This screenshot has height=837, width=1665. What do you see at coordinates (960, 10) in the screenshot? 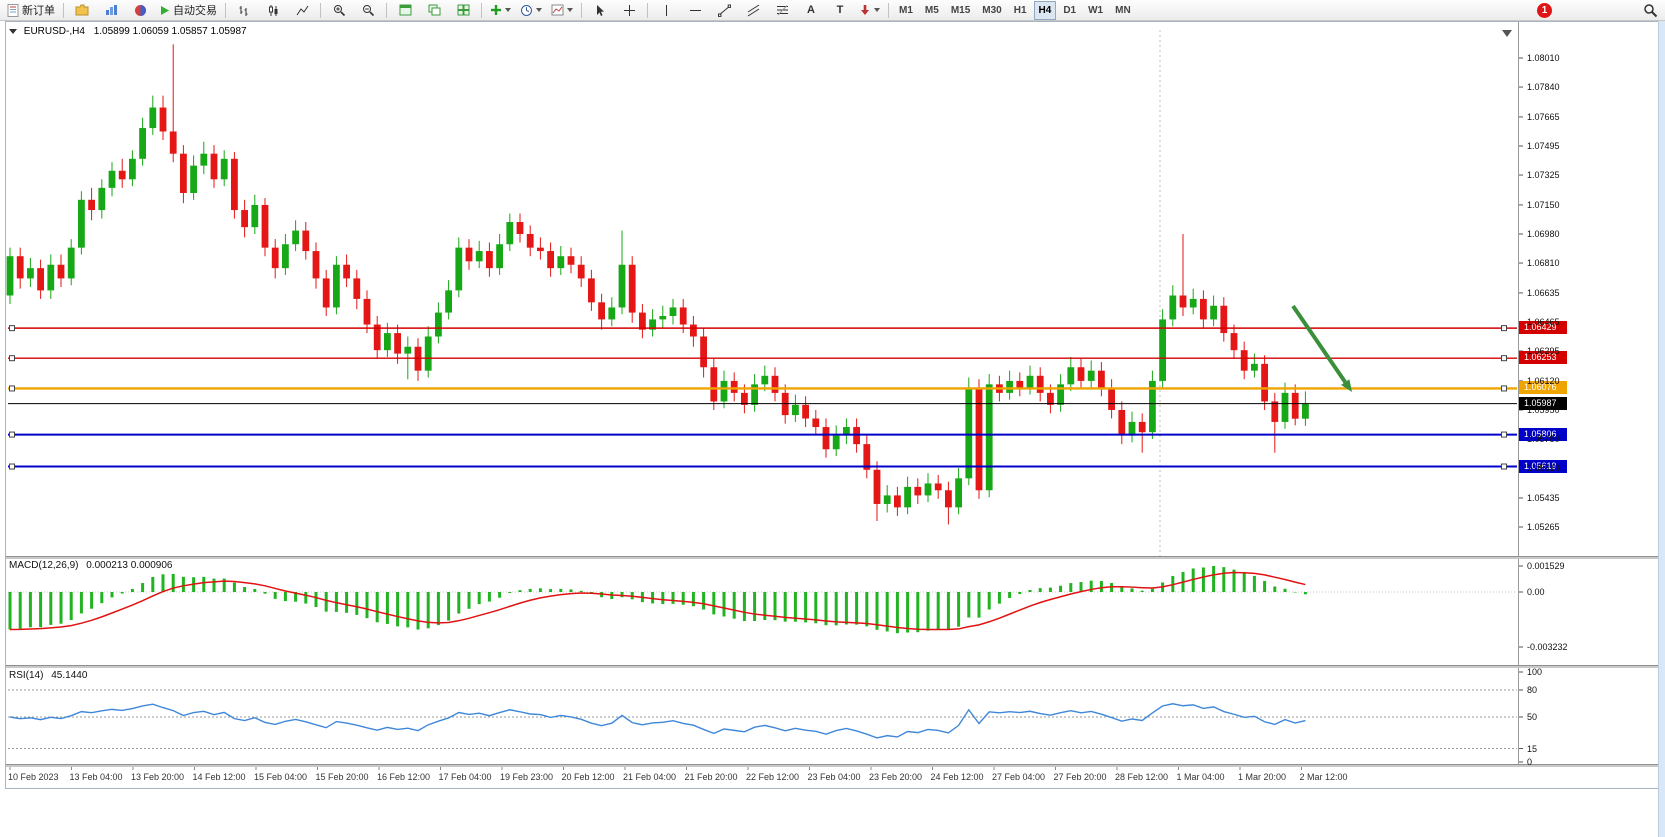
I see `timeframe-m15-button: M15` at bounding box center [960, 10].